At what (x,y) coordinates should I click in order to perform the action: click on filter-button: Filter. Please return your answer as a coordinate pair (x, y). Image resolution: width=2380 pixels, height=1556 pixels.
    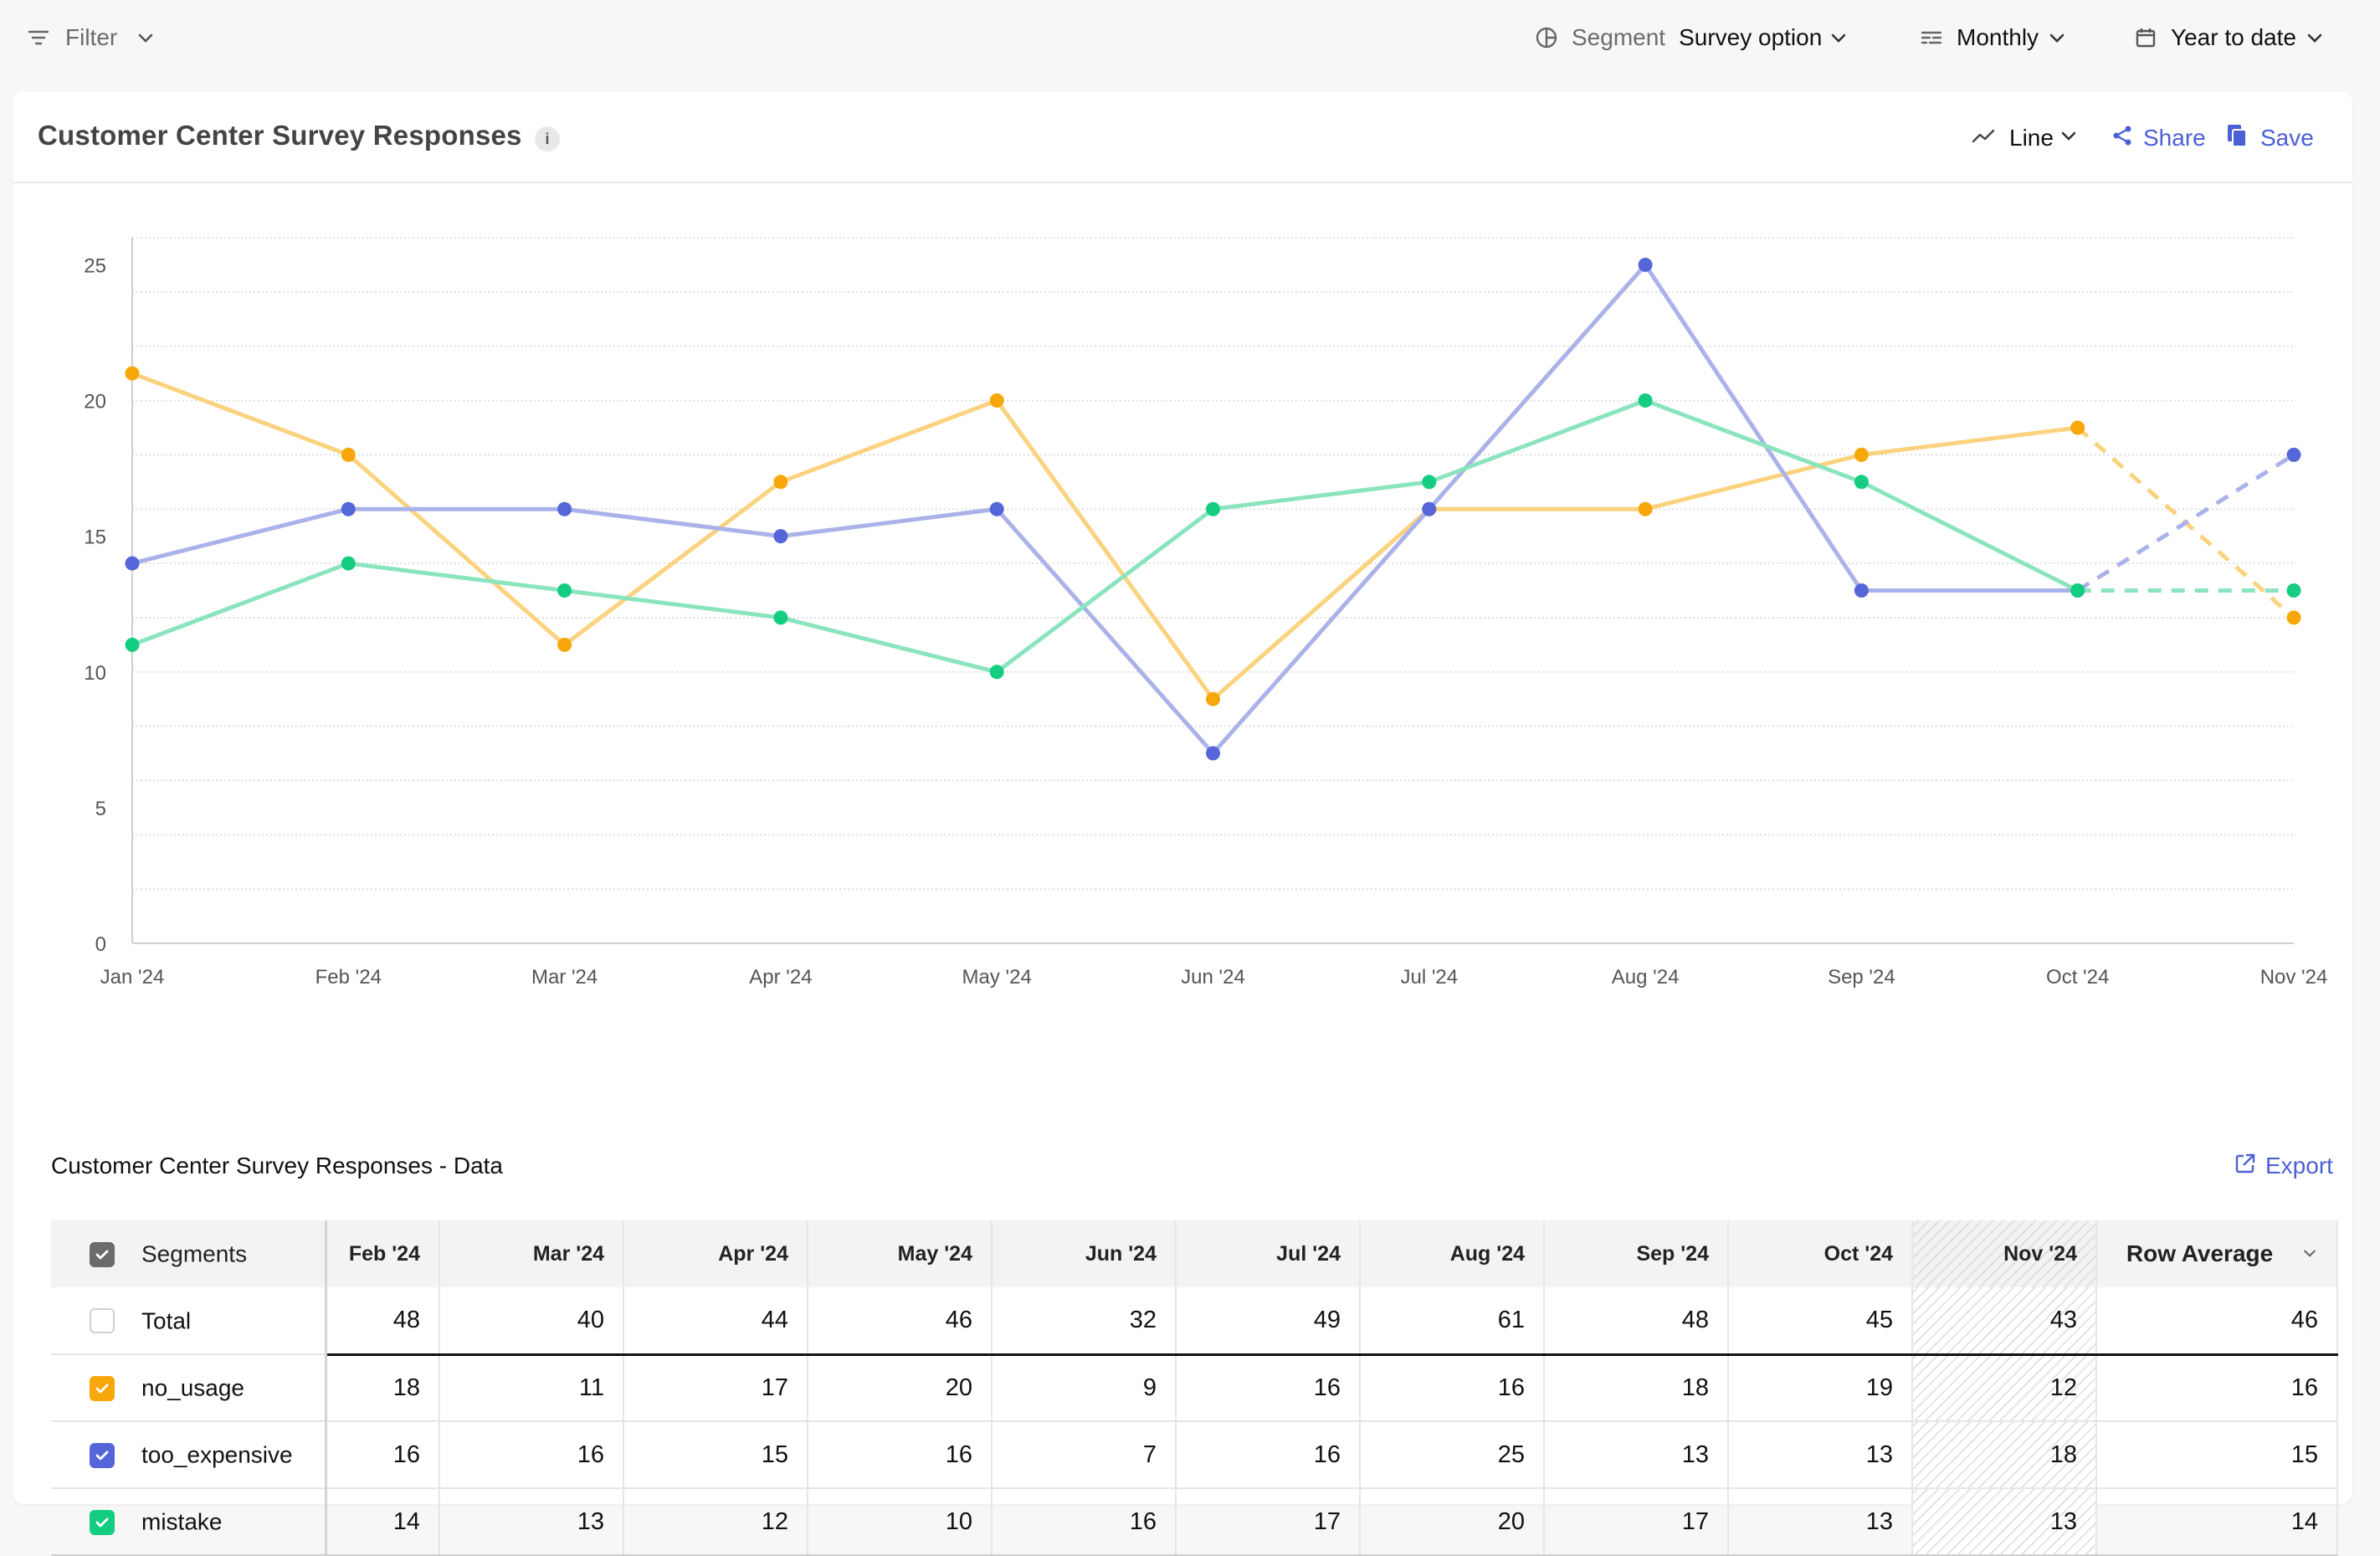
    Looking at the image, I should click on (91, 37).